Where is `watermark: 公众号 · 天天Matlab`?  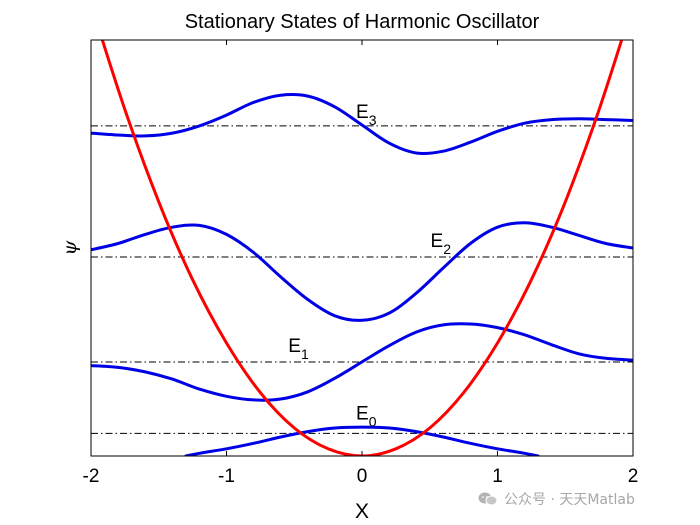 watermark: 公众号 · 天天Matlab is located at coordinates (556, 499).